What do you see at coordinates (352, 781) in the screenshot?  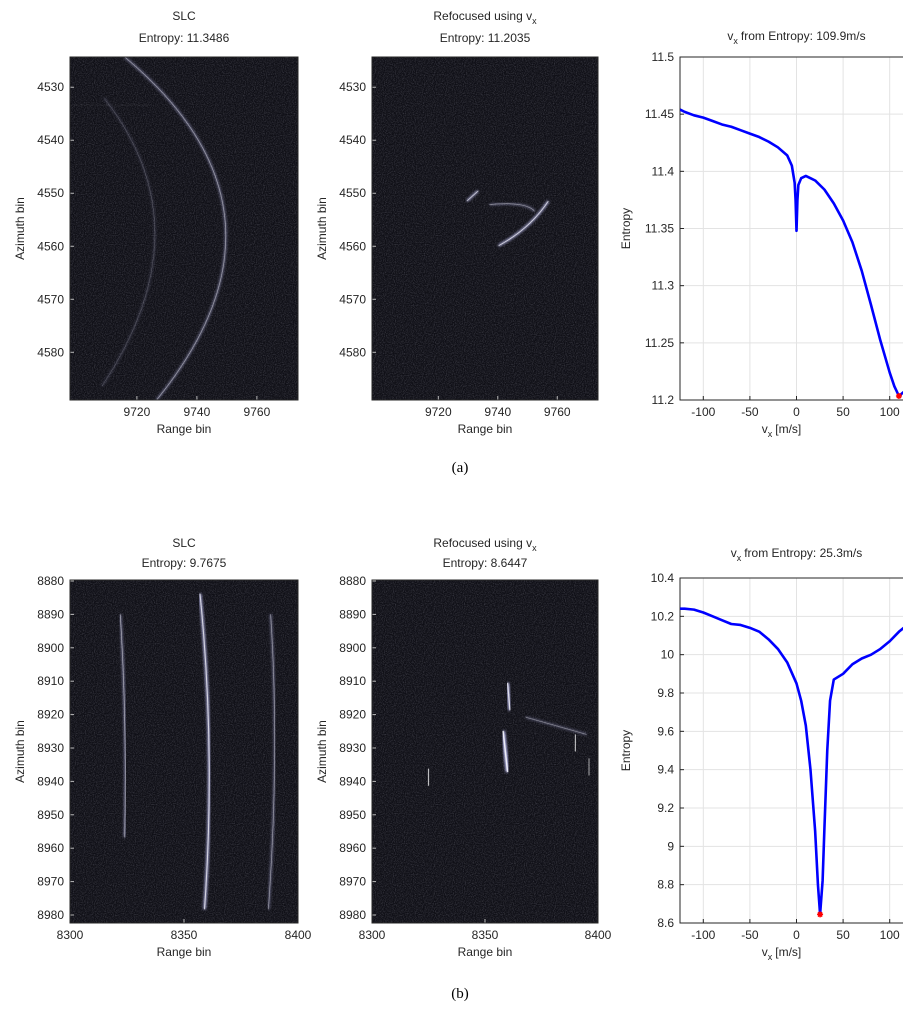 I see `y-tick-label: 8940` at bounding box center [352, 781].